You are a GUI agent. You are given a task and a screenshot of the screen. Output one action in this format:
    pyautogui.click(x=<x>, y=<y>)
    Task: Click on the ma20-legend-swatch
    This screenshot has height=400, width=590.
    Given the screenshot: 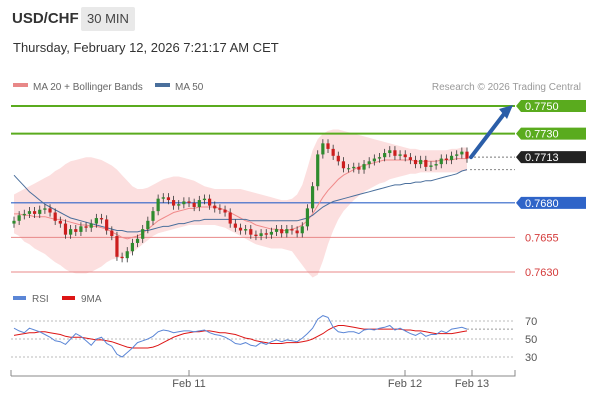 What is the action you would take?
    pyautogui.click(x=20, y=85)
    